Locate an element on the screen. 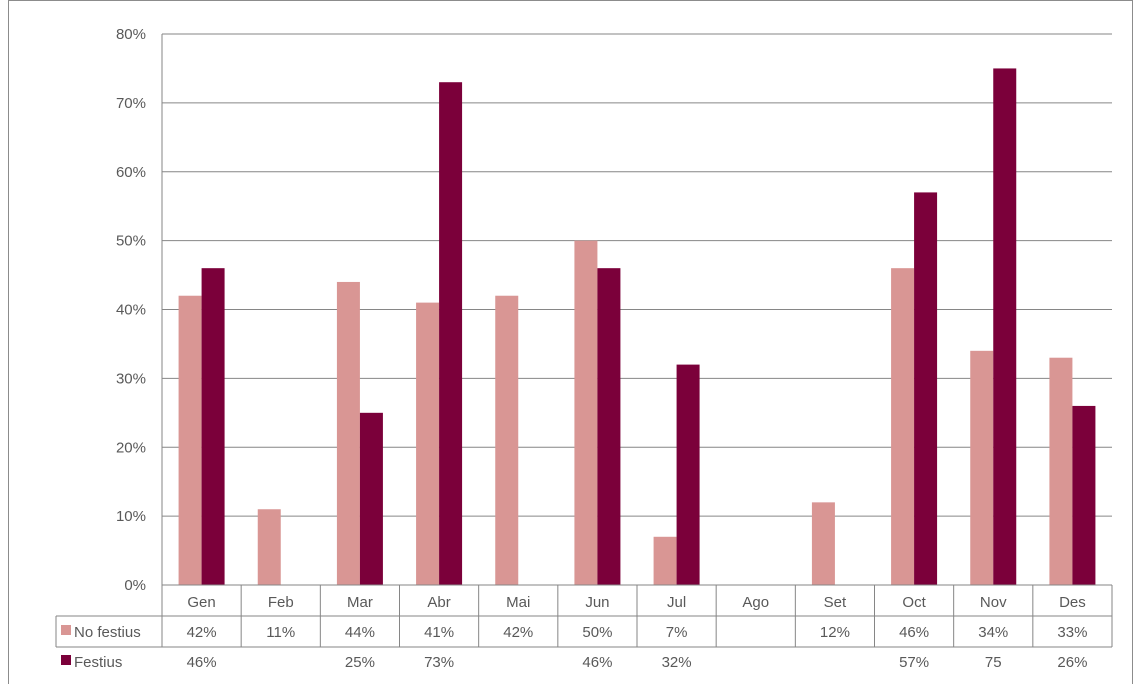 This screenshot has width=1139, height=685. category-label: Jul is located at coordinates (676, 602).